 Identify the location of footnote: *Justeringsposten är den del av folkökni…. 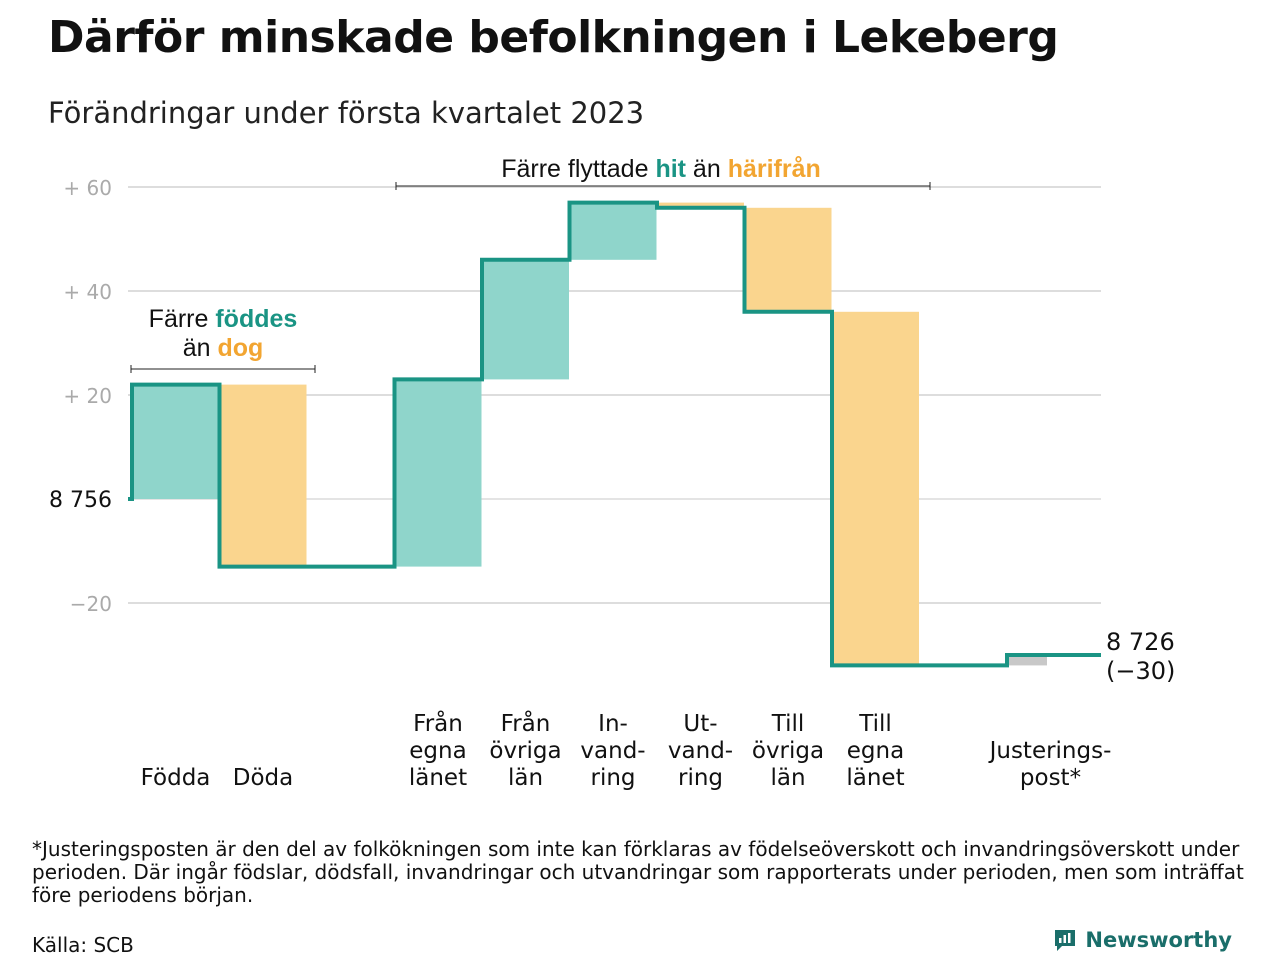
(638, 872).